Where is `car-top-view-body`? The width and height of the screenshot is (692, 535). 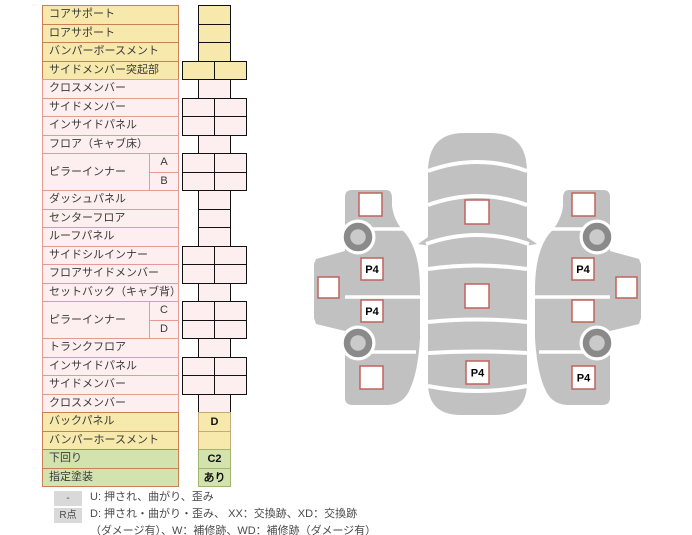 car-top-view-body is located at coordinates (477, 274).